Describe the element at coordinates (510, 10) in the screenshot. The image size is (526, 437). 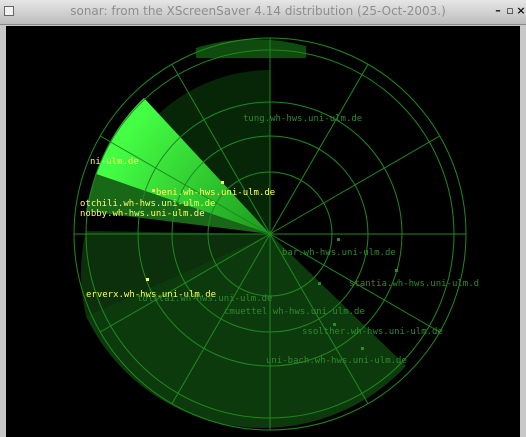
I see `maximize-button: ▫` at that location.